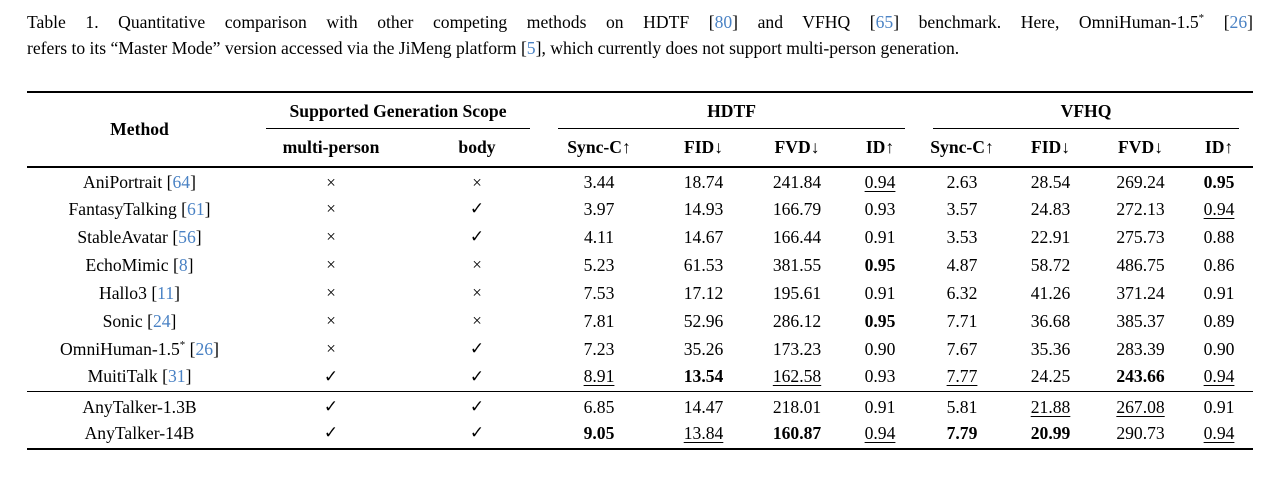 The height and width of the screenshot is (484, 1280). What do you see at coordinates (962, 182) in the screenshot?
I see `metric-value-text: 2.63` at bounding box center [962, 182].